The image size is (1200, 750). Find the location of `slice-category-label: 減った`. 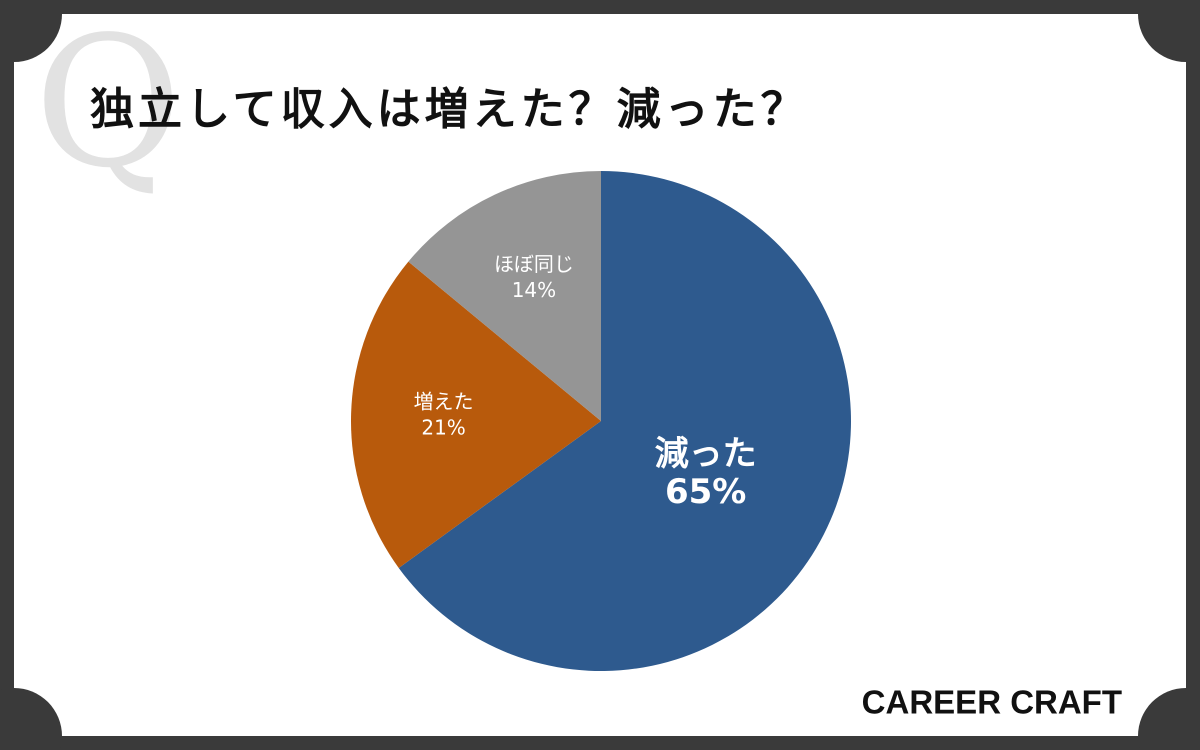

slice-category-label: 減った is located at coordinates (706, 454).